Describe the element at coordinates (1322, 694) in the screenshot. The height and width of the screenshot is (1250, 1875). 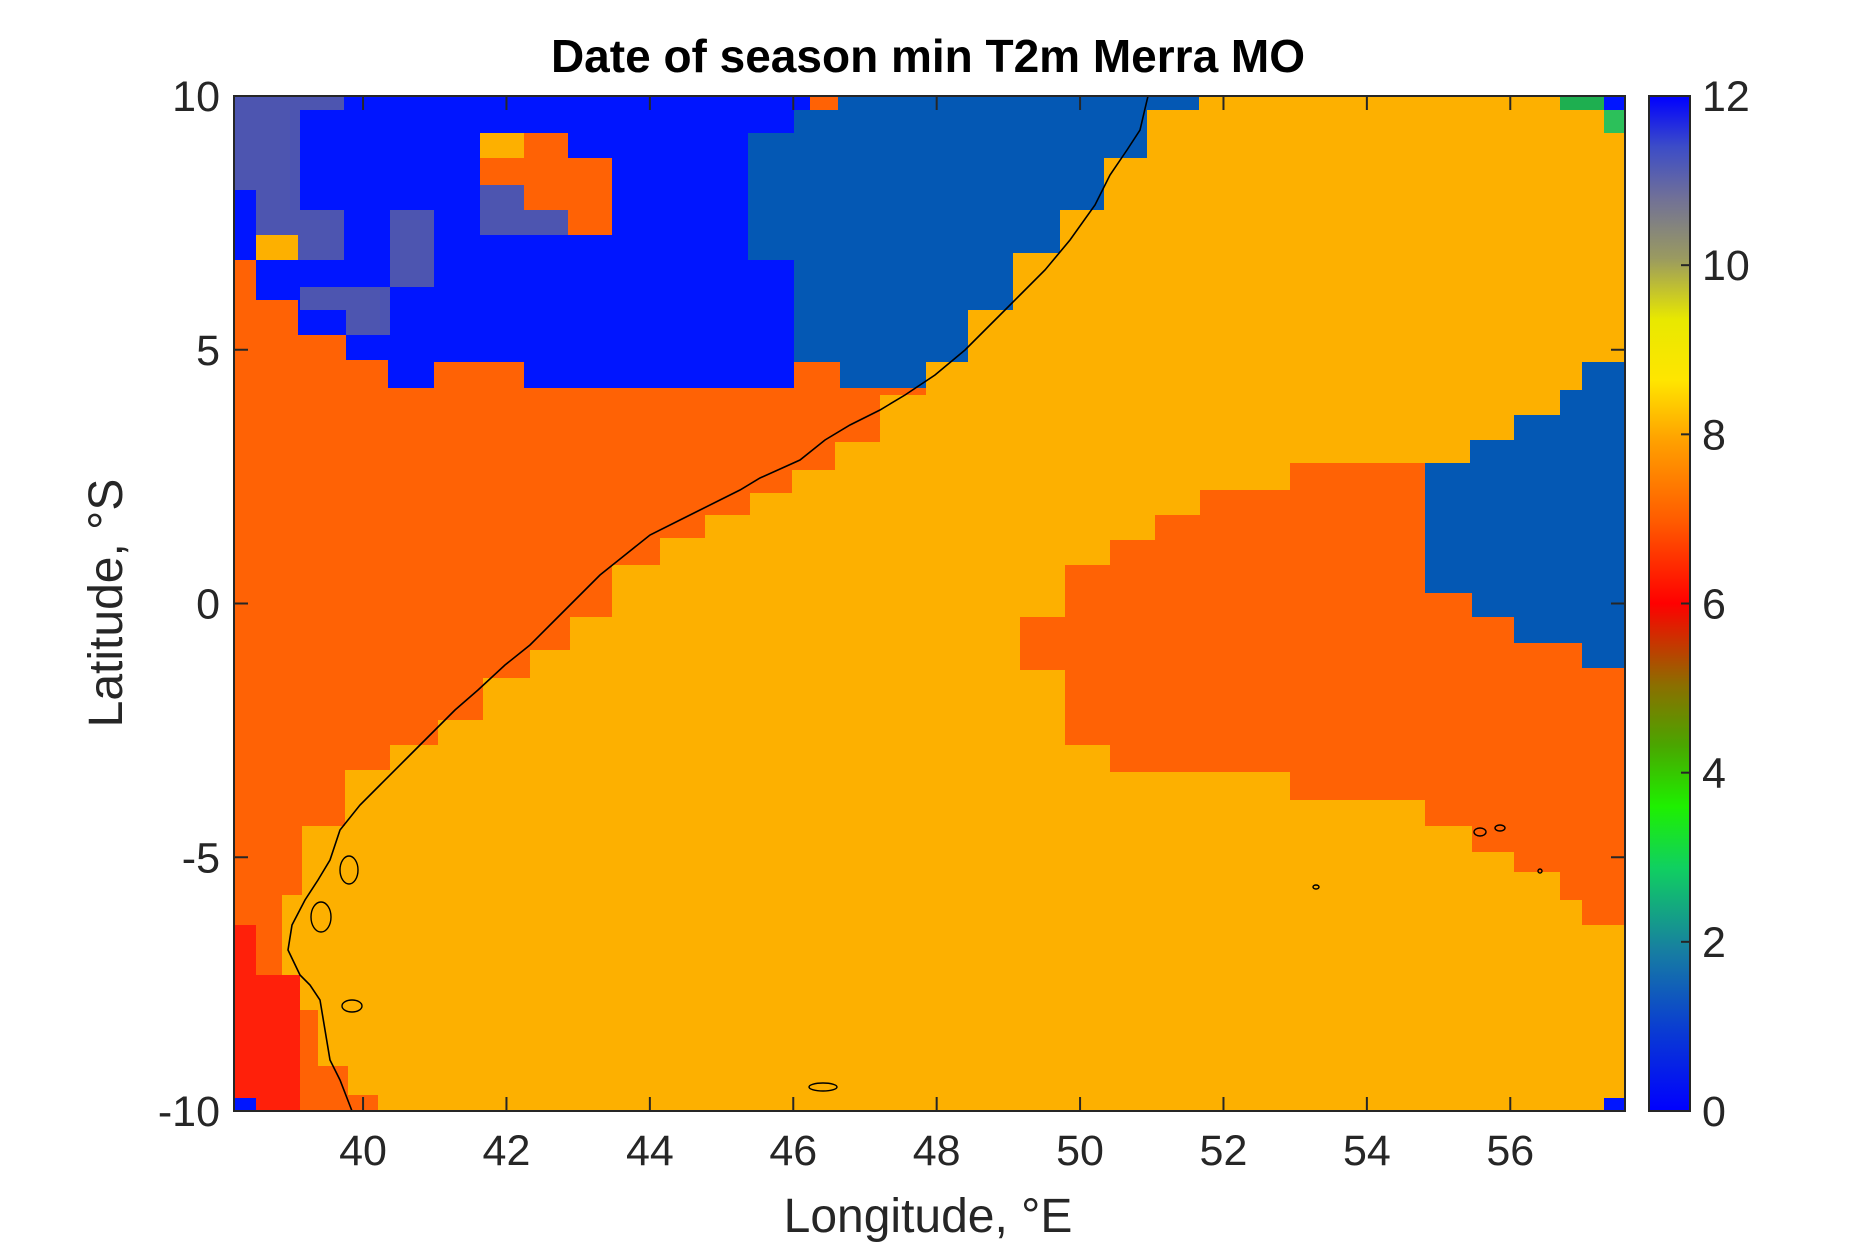
I see `region-7-east` at that location.